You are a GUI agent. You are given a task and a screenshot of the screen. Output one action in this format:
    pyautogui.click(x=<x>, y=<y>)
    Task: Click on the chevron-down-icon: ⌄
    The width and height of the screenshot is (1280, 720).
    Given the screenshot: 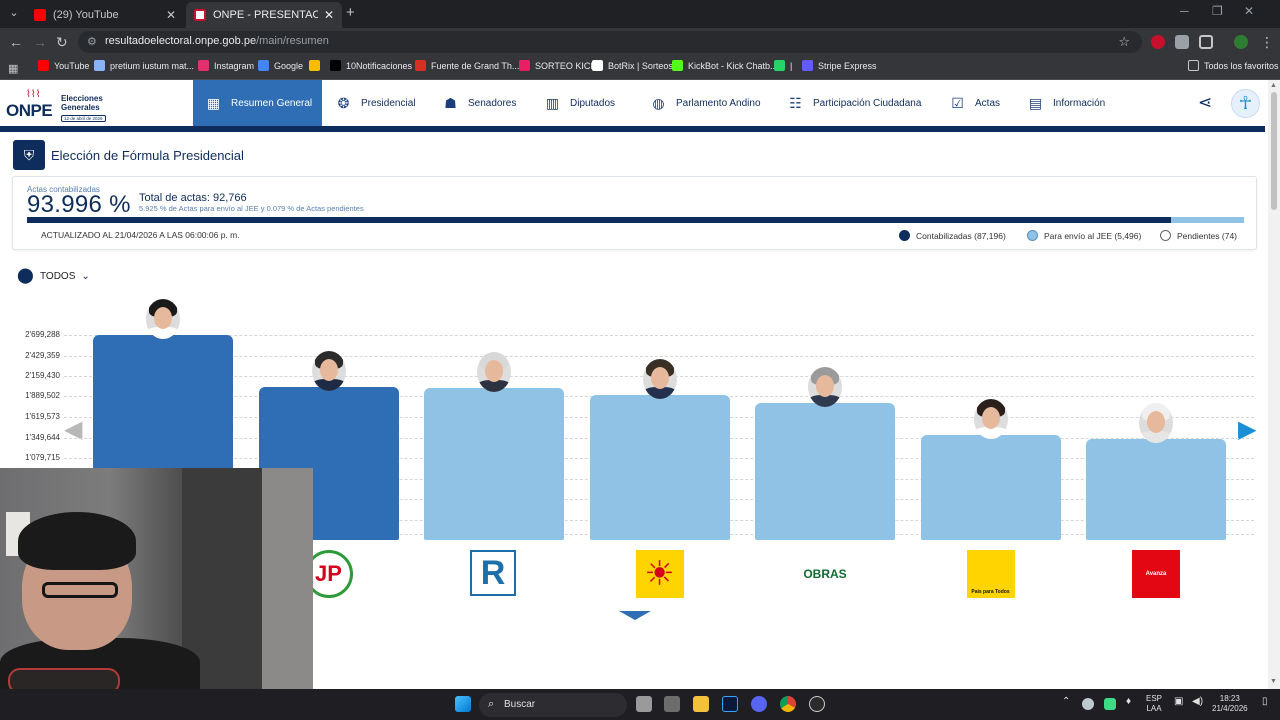 What is the action you would take?
    pyautogui.click(x=85, y=276)
    